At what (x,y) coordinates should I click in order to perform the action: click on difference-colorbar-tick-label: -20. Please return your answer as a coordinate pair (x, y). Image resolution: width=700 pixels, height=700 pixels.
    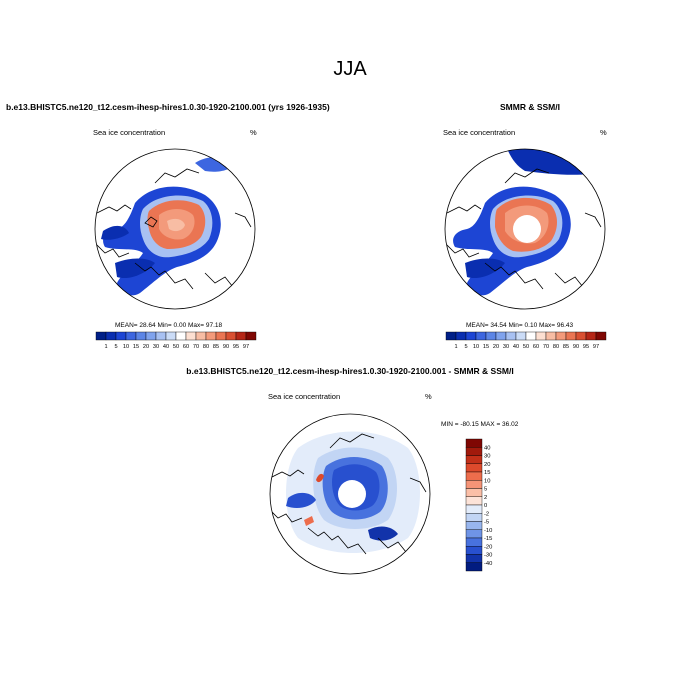
    Looking at the image, I should click on (488, 547).